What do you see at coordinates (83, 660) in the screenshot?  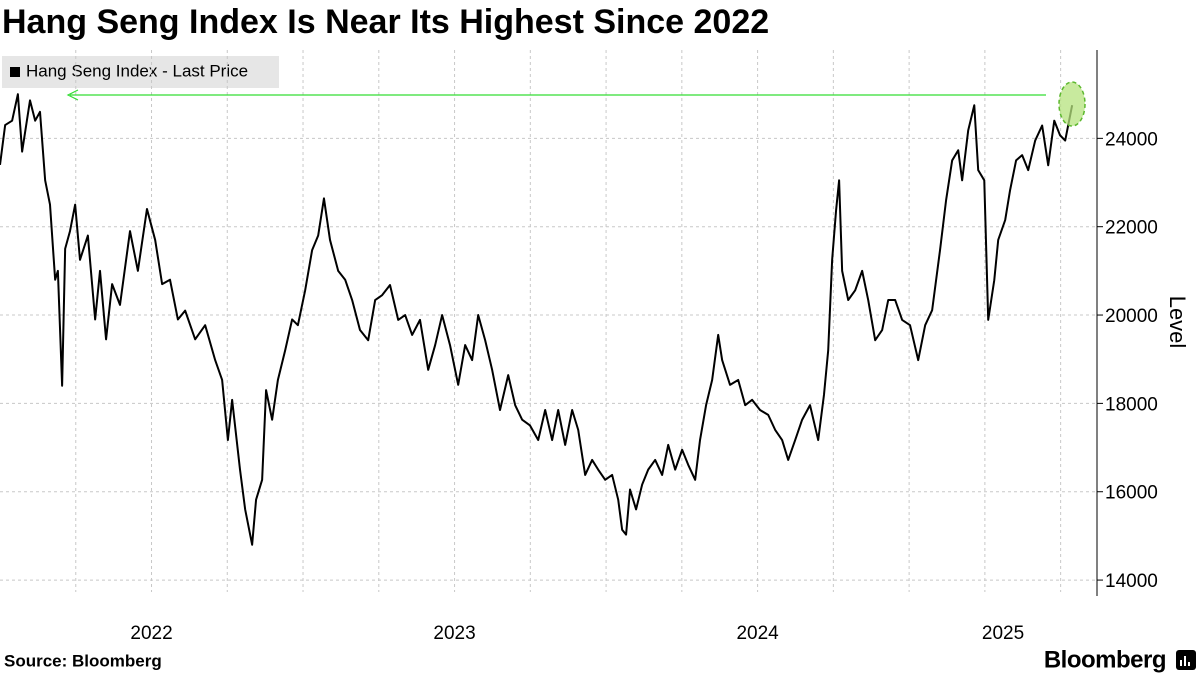 I see `source: Source: Bloomberg` at bounding box center [83, 660].